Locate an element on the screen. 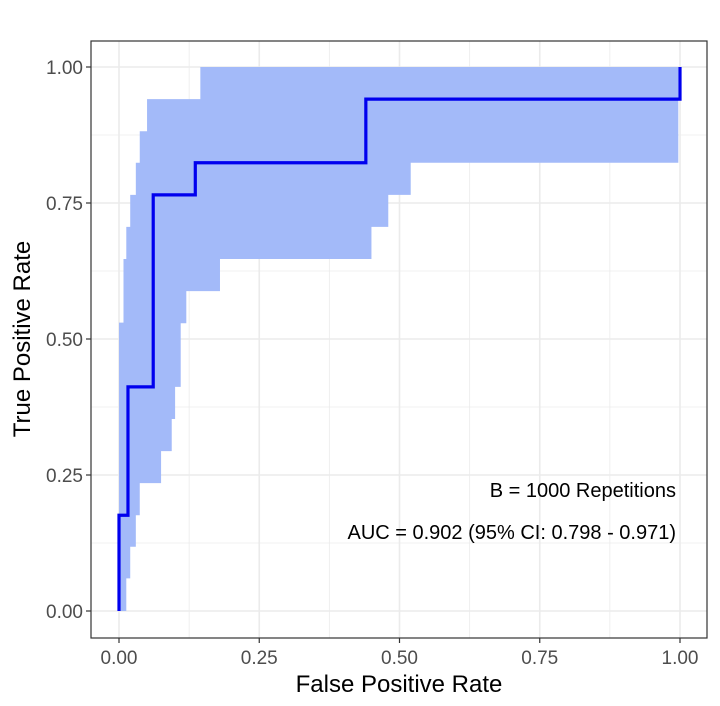 This screenshot has width=720, height=706. y-axis-ticks: 0.00 0.25 0.50 0.75 1.00 is located at coordinates (68, 340).